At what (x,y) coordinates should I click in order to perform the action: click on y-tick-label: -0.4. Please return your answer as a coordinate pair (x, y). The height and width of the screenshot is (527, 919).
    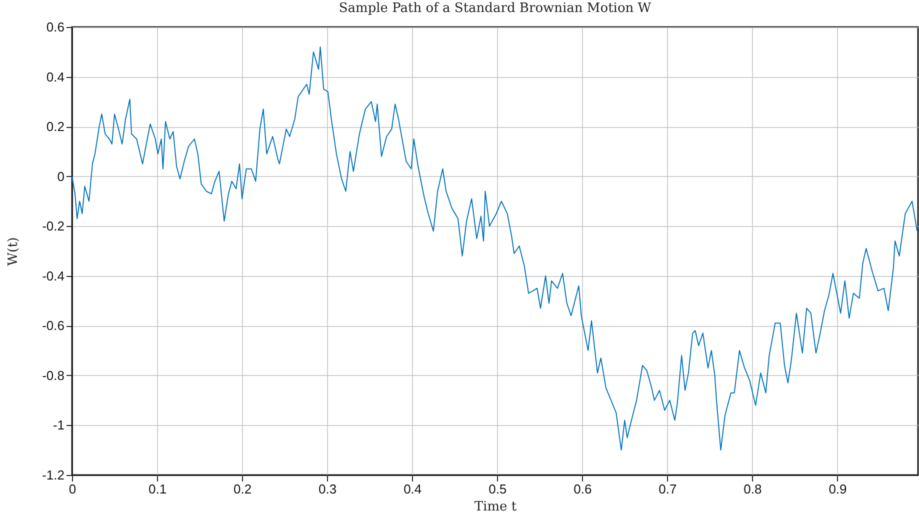
    Looking at the image, I should click on (53, 276).